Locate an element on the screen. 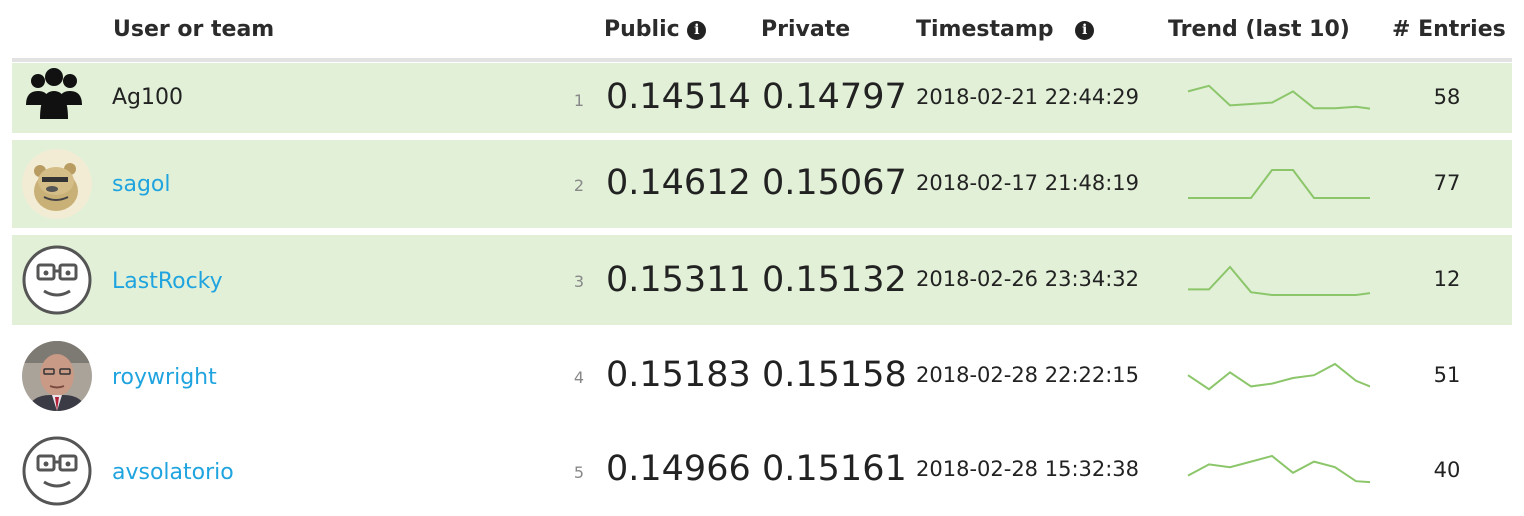 The height and width of the screenshot is (516, 1524). rank: 2 is located at coordinates (578, 185).